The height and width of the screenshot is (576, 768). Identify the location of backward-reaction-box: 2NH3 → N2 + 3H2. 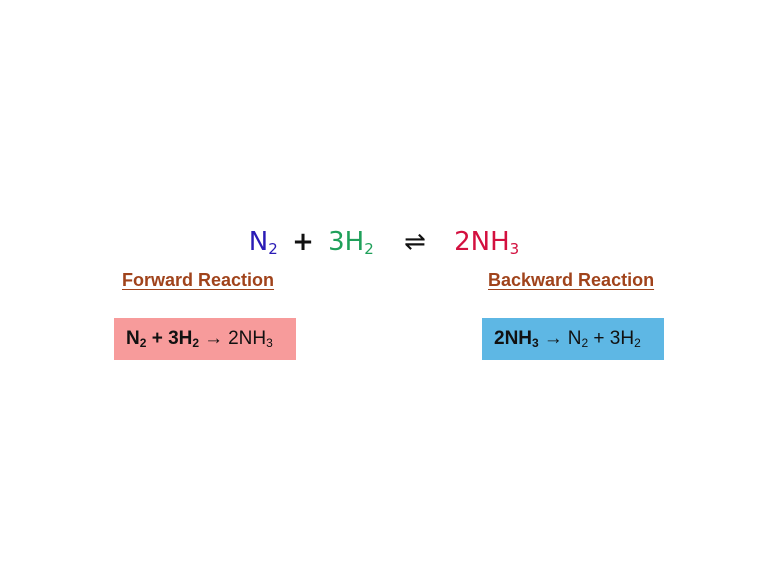
(573, 339).